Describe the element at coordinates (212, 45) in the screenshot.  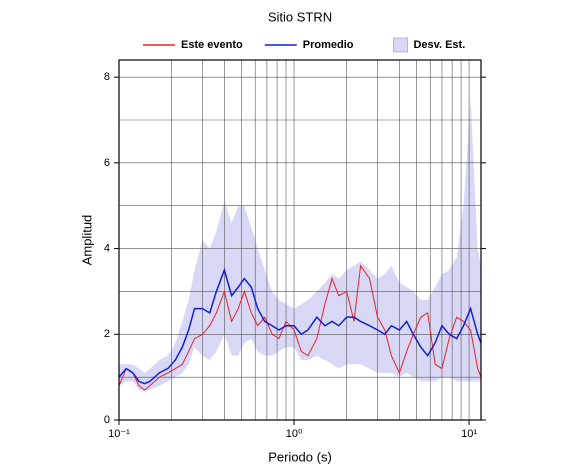
I see `legend-label: Este evento` at that location.